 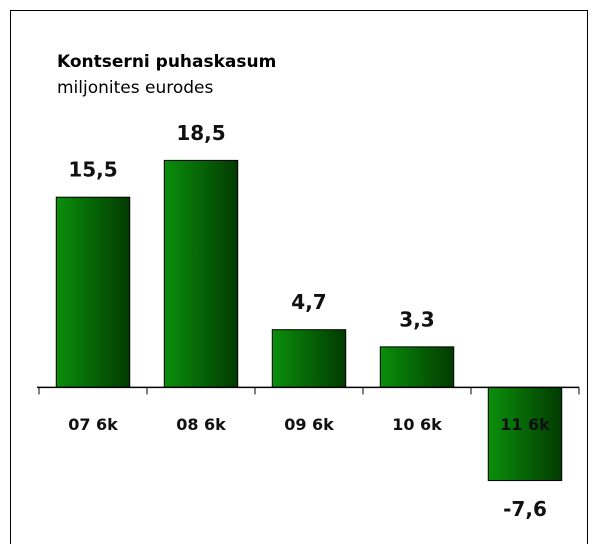 I want to click on x-tick-label: 11 6k, so click(x=525, y=424).